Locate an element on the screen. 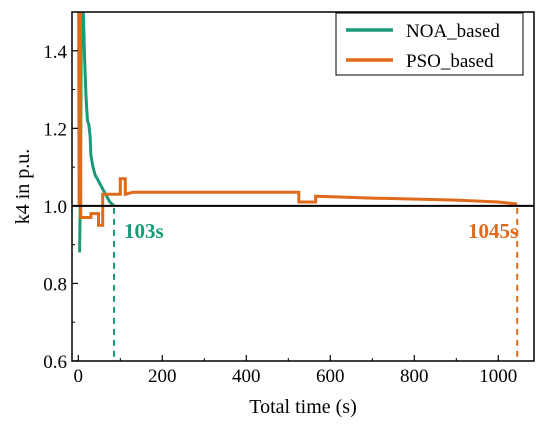 The height and width of the screenshot is (426, 550). y-tick-label: 1.4 is located at coordinates (55, 52).